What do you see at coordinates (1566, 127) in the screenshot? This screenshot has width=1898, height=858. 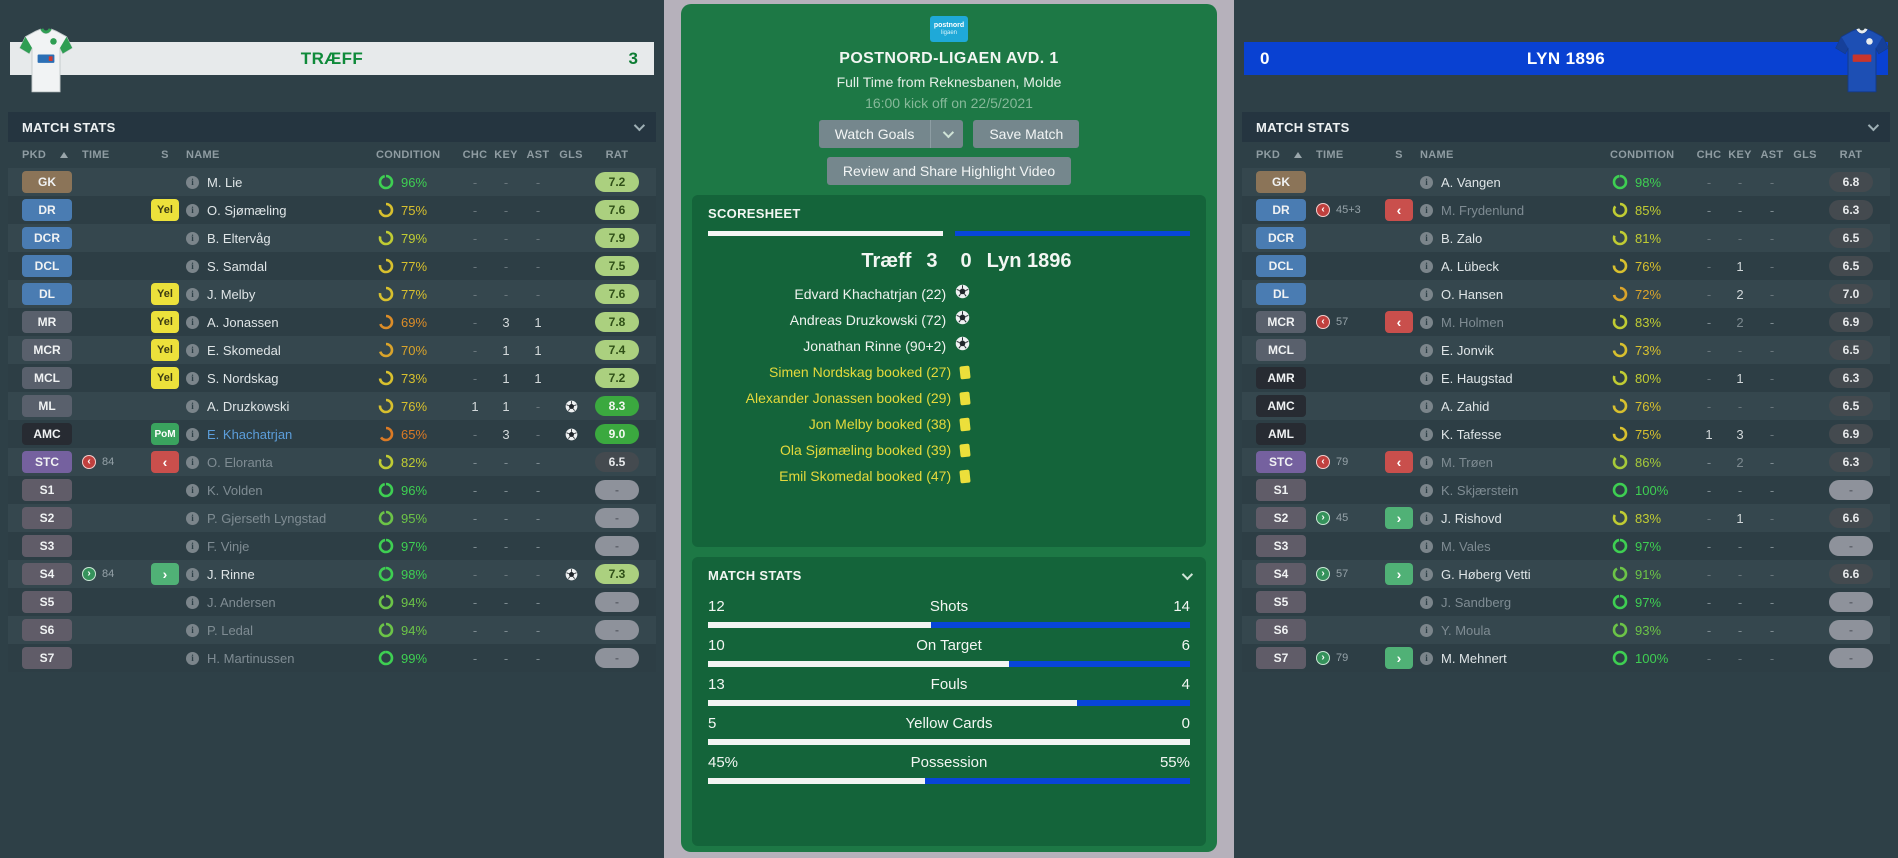 I see `away-stats-header: MATCH STATS` at bounding box center [1566, 127].